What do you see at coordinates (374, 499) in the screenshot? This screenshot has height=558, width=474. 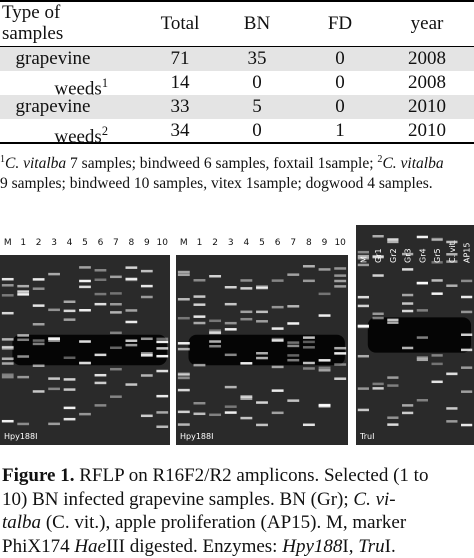 I see `text-segment: C. vi-` at bounding box center [374, 499].